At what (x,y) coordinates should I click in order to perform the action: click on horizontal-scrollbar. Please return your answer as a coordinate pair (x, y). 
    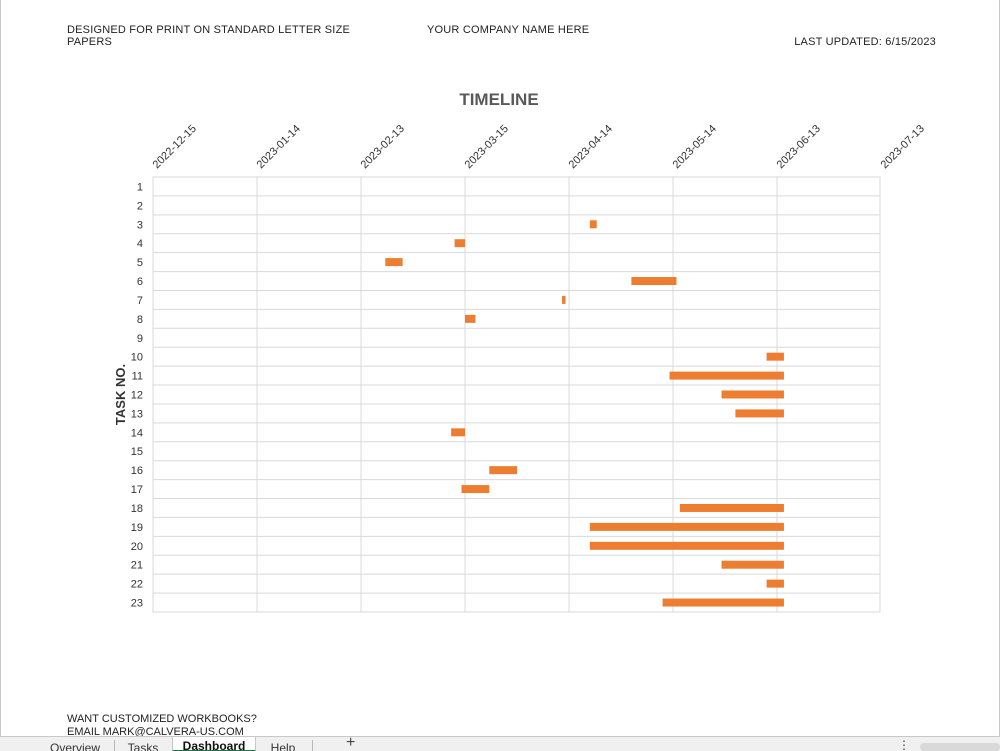
    Looking at the image, I should click on (960, 747).